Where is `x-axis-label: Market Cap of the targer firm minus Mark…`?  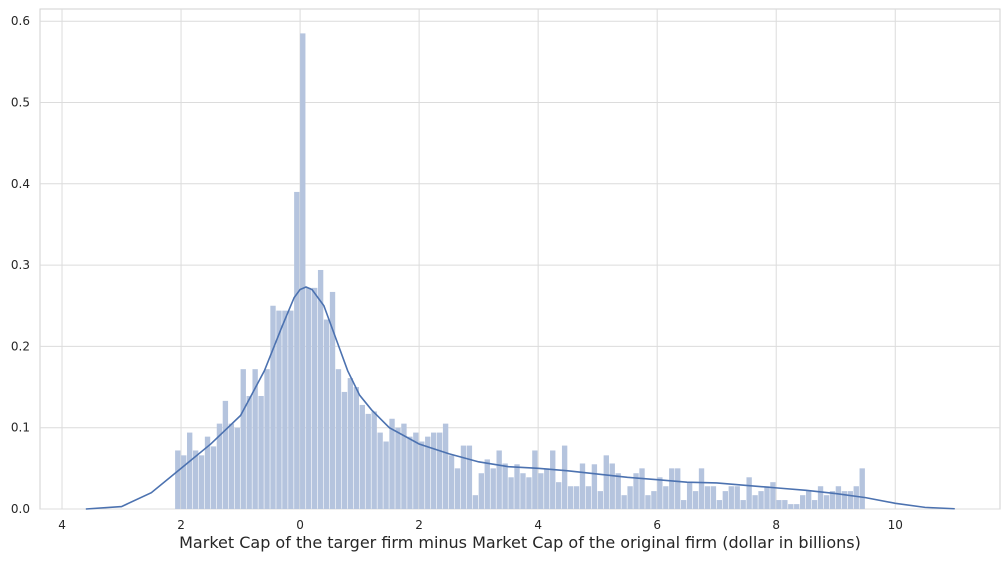 x-axis-label: Market Cap of the targer firm minus Mark… is located at coordinates (520, 542).